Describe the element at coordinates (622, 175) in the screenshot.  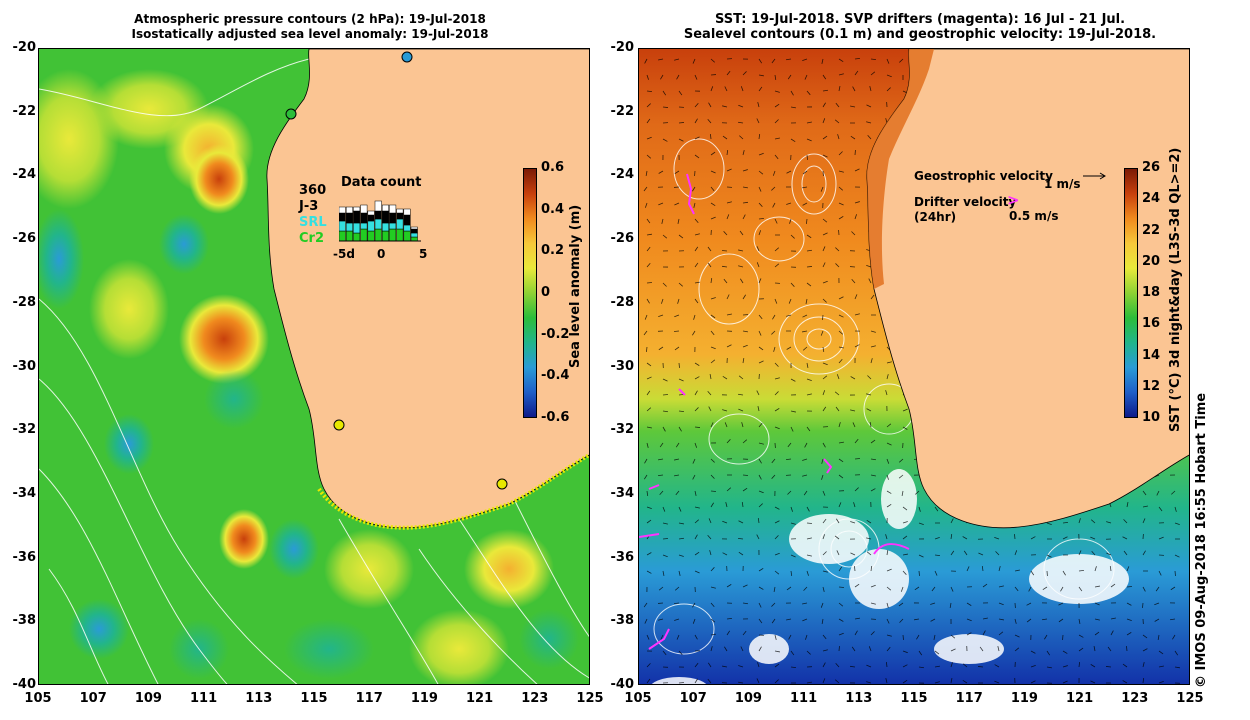
I see `lat-tick-label: -24` at that location.